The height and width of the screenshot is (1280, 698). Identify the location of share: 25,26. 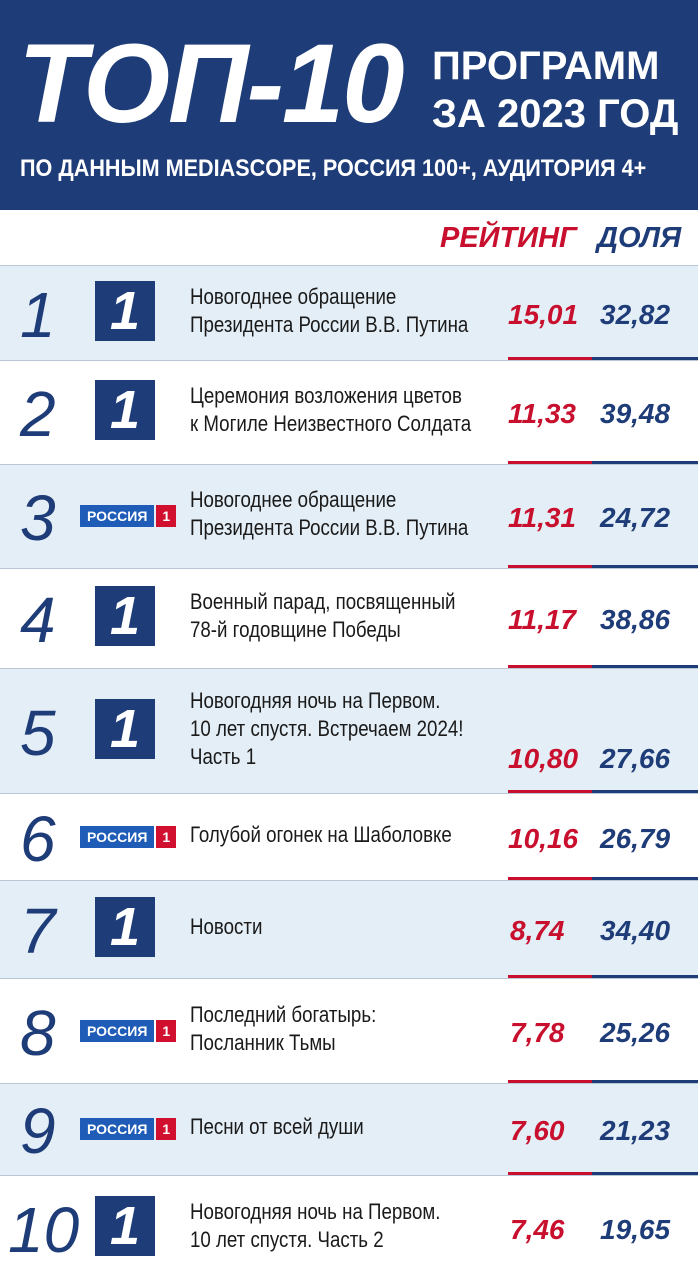
(635, 1032).